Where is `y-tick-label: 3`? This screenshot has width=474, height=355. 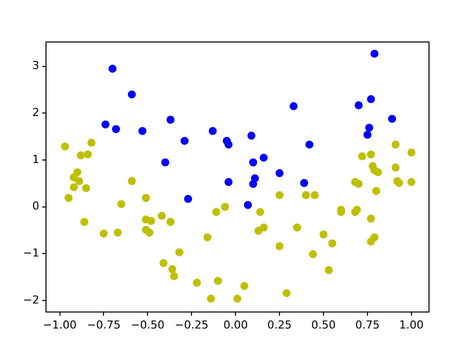 y-tick-label: 3 is located at coordinates (36, 65).